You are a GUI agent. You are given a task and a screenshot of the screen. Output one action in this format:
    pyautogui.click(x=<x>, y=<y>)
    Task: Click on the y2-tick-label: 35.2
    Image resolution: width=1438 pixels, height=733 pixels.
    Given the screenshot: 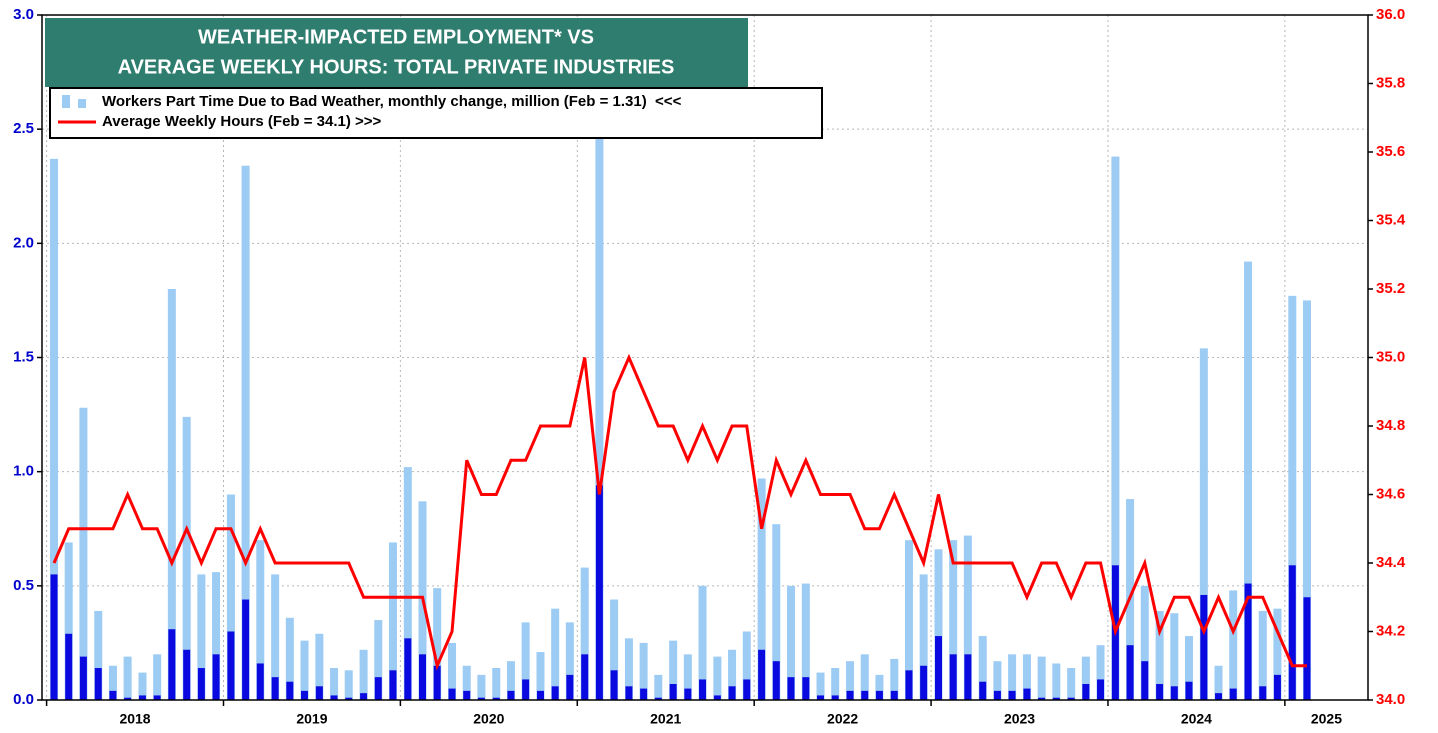 What is the action you would take?
    pyautogui.click(x=1390, y=288)
    